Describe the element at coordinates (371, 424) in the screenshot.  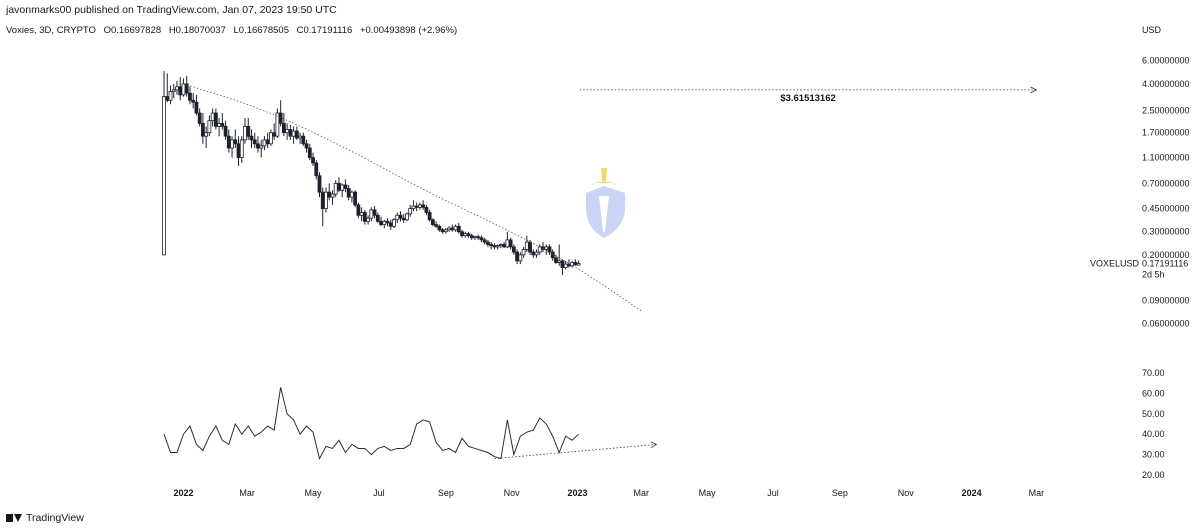
I see `oscillator-line` at that location.